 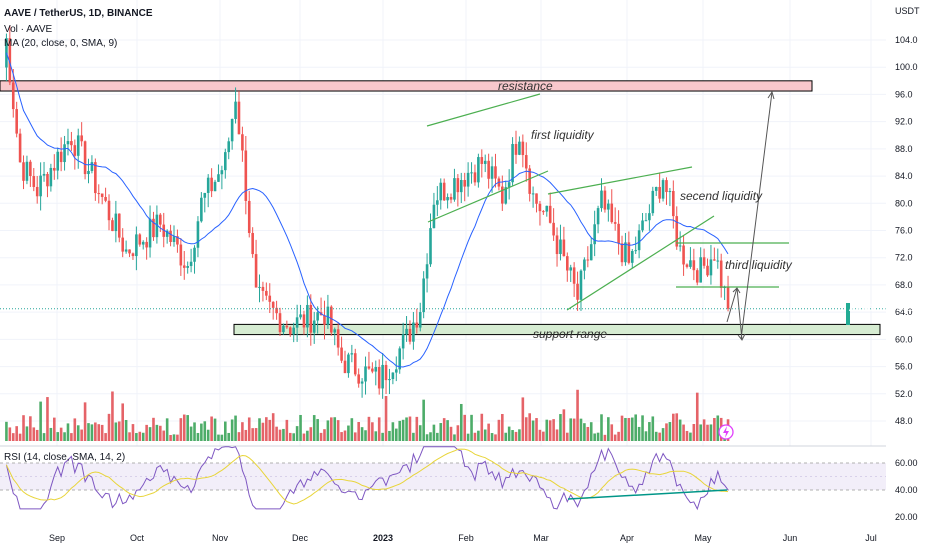 What do you see at coordinates (907, 11) in the screenshot?
I see `price-axis-unit: USDT` at bounding box center [907, 11].